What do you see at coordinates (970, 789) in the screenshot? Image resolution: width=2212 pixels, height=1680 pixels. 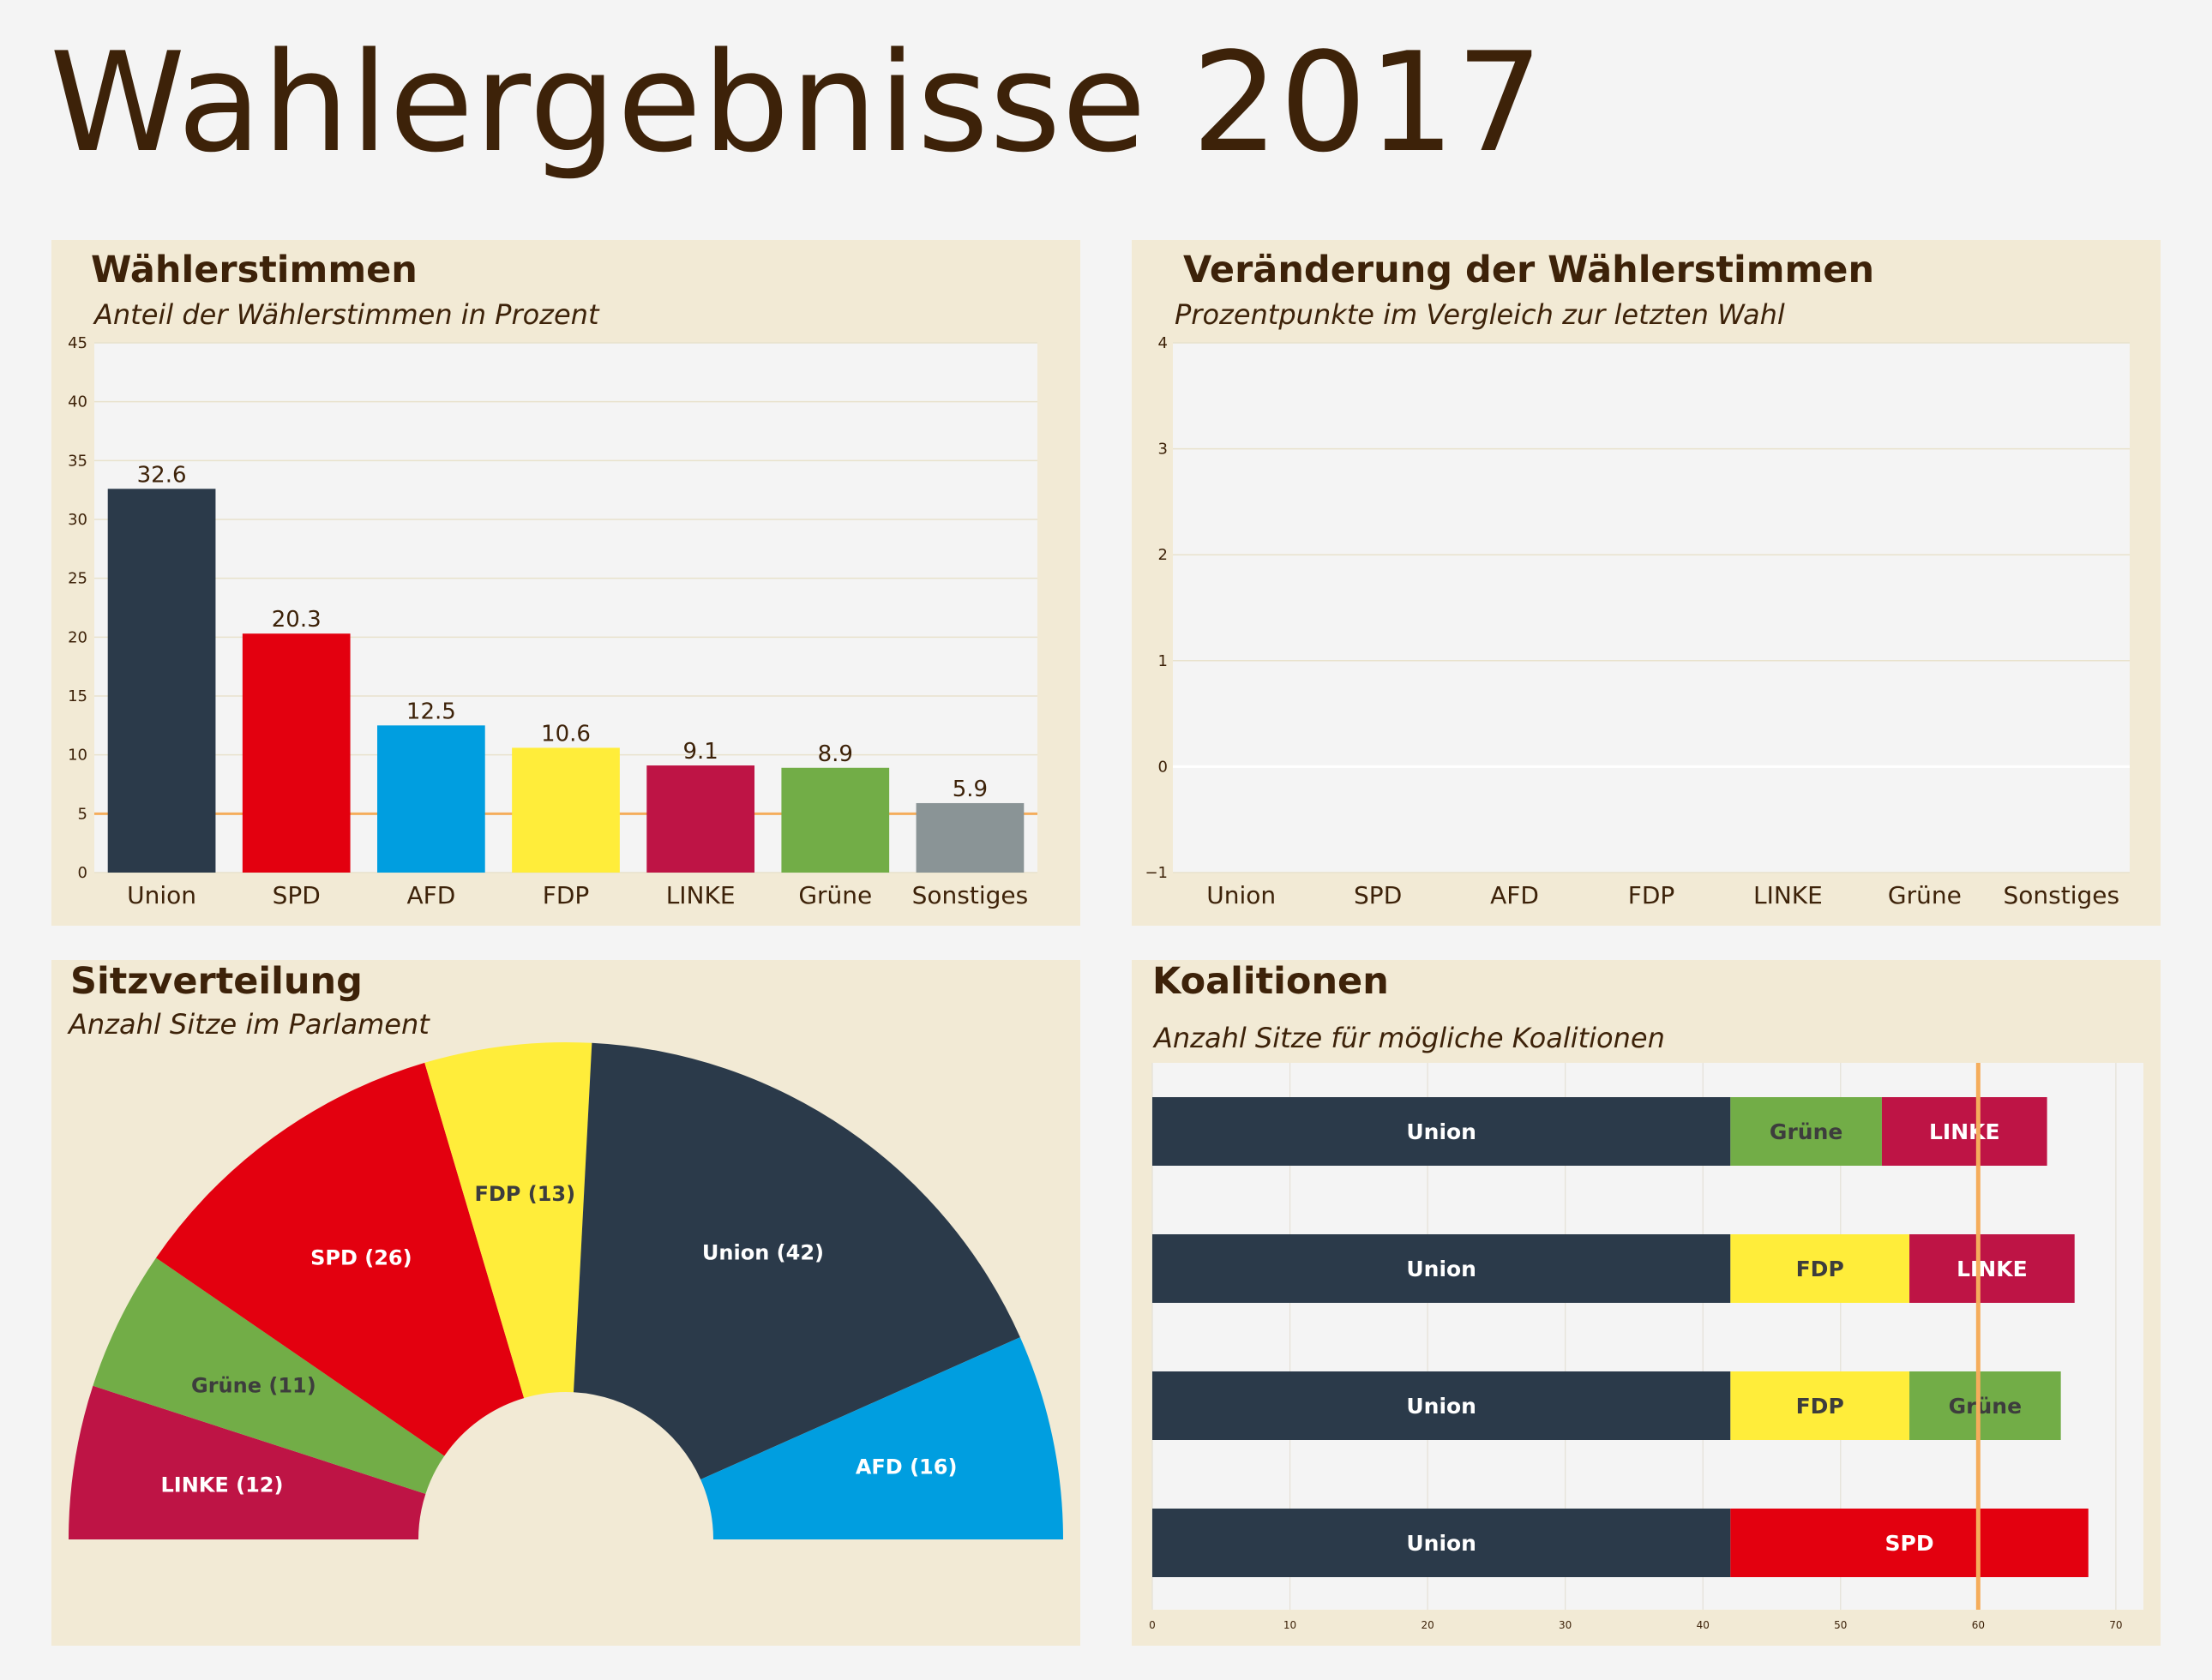 I see `value-label: 5.9` at bounding box center [970, 789].